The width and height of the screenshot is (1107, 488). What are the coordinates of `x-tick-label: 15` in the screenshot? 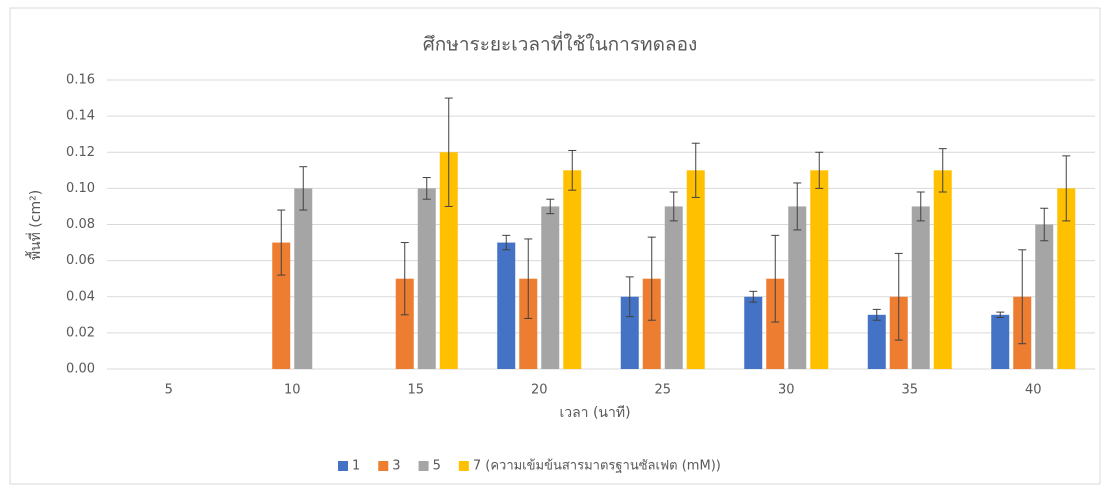 It's located at (415, 390).